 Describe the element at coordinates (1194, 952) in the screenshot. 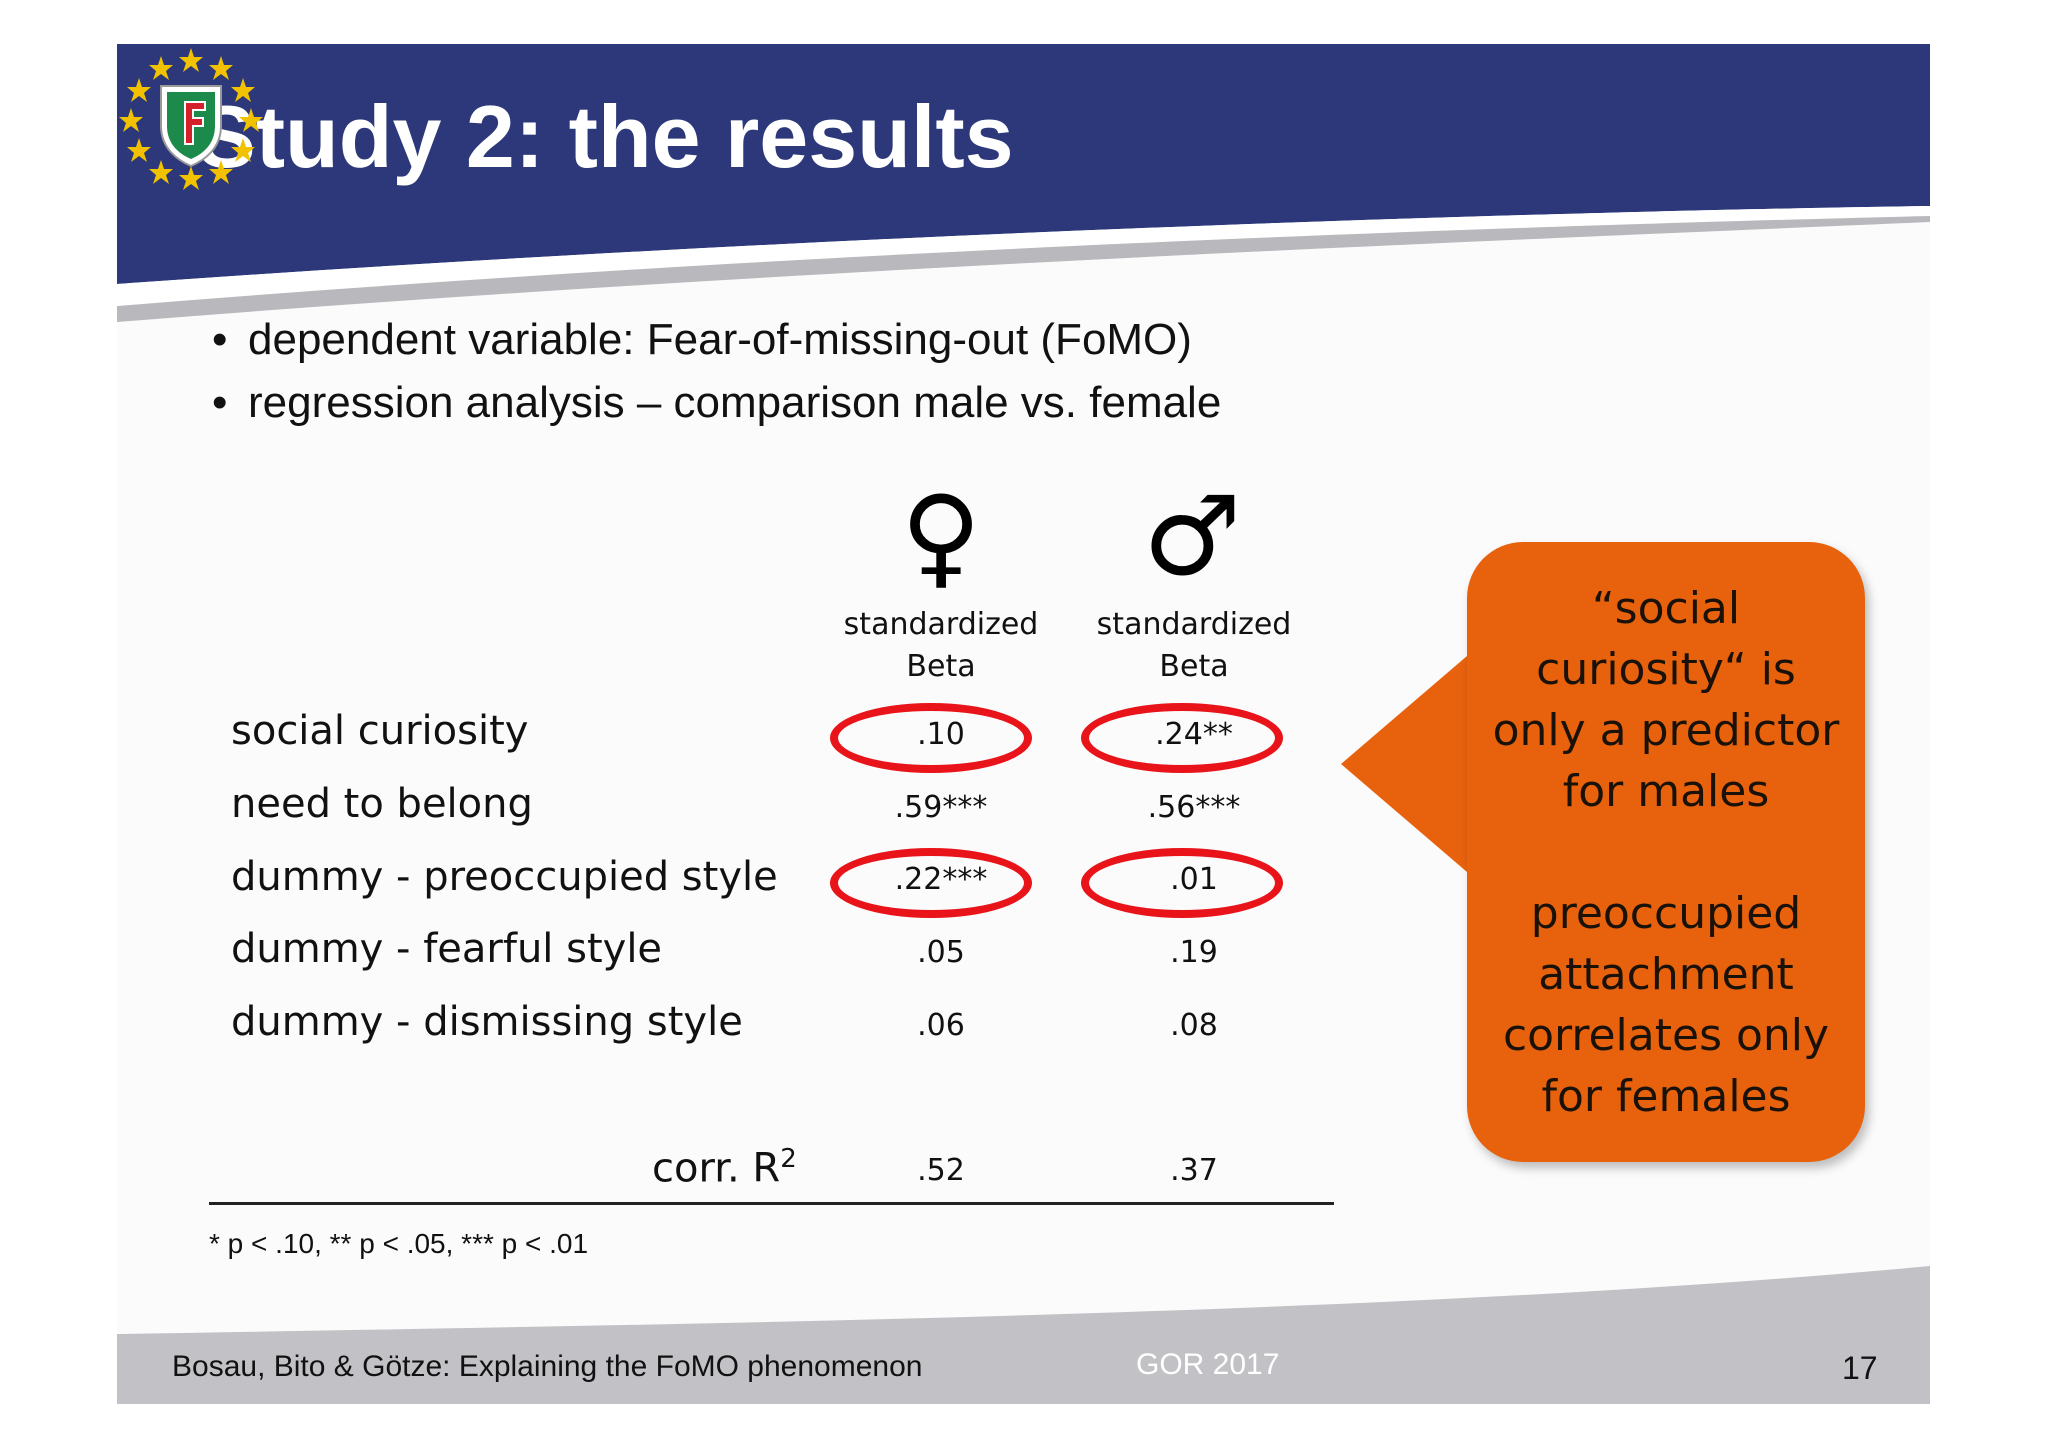

I see `cell-male: .19` at that location.